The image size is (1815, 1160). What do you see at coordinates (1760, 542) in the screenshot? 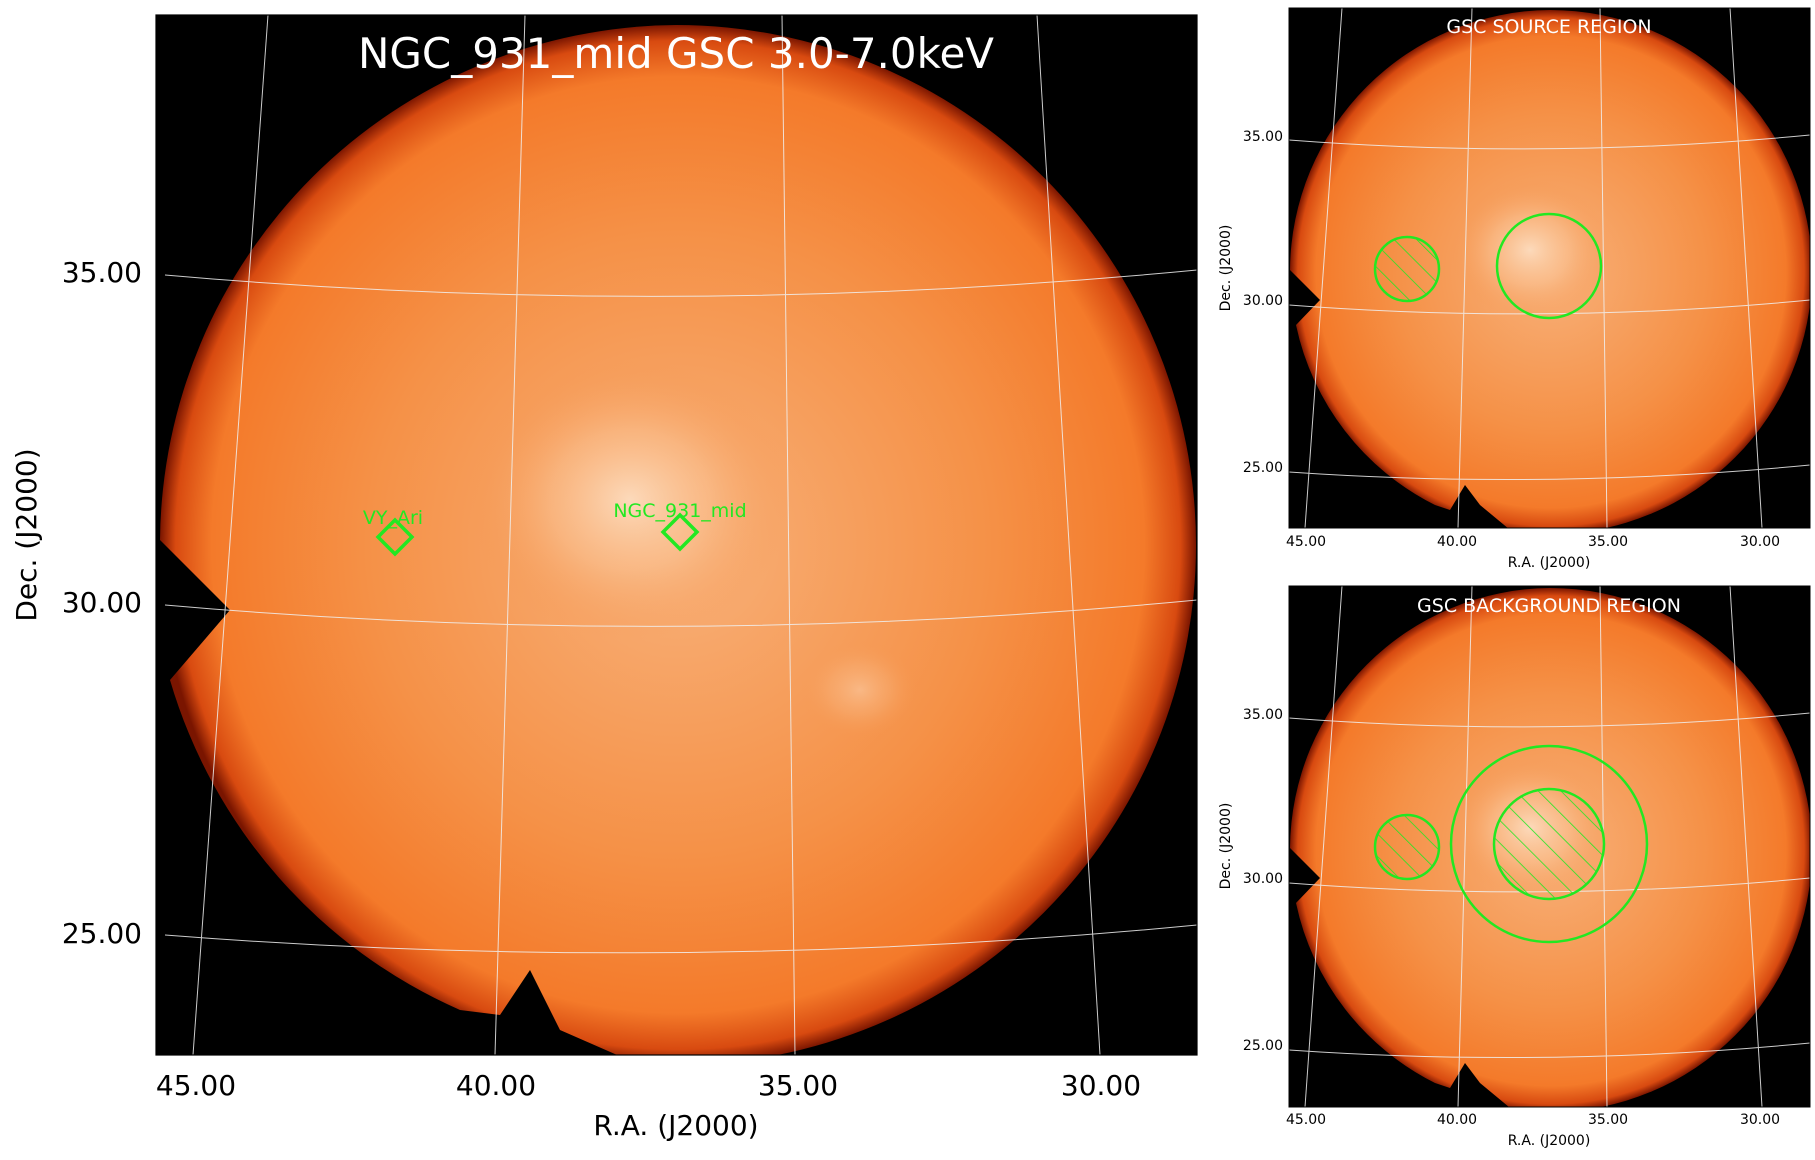
I see `source-xtick: 30.00` at bounding box center [1760, 542].